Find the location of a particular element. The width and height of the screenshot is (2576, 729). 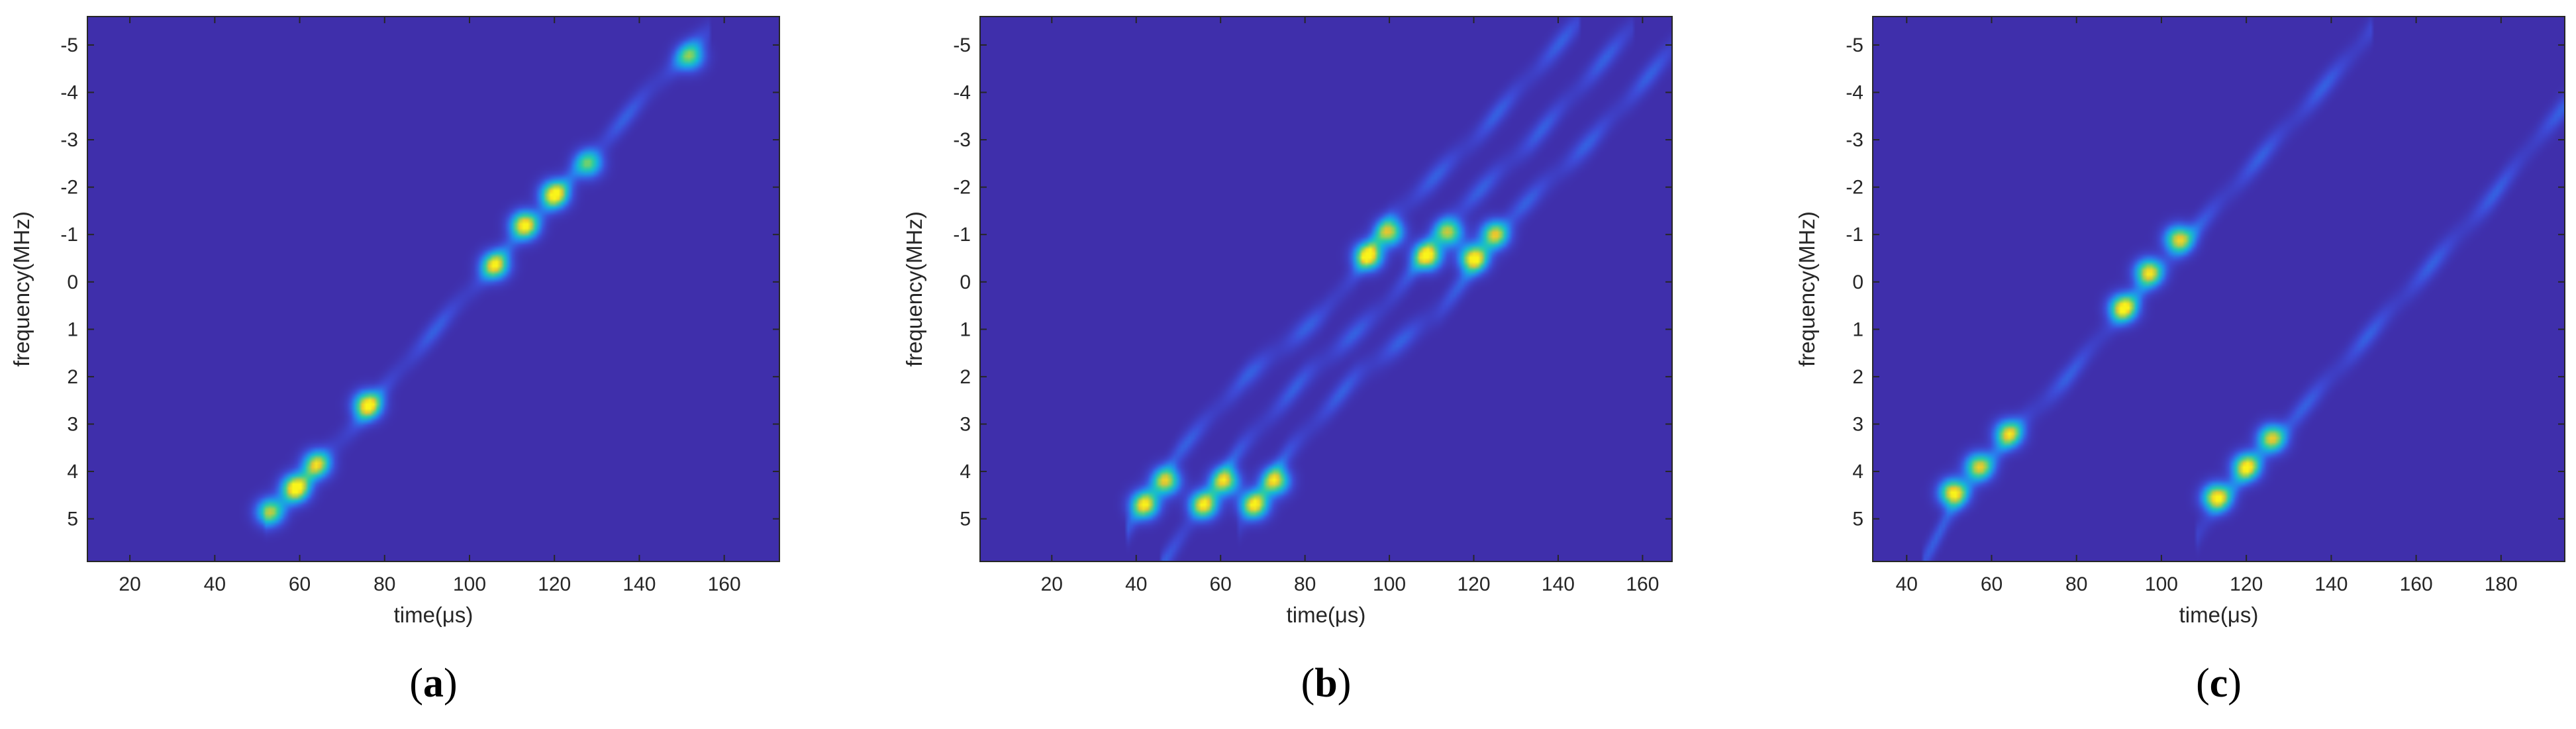

panel-label: (b) is located at coordinates (1326, 683).